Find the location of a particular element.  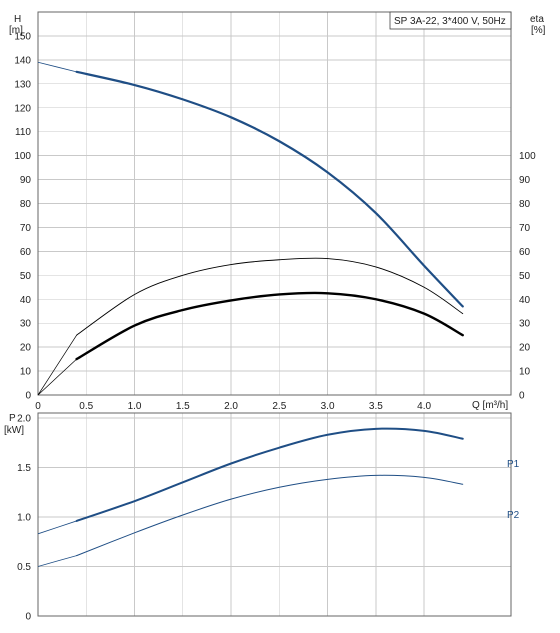

y-axis-unit-left: [m] is located at coordinates (16, 30).